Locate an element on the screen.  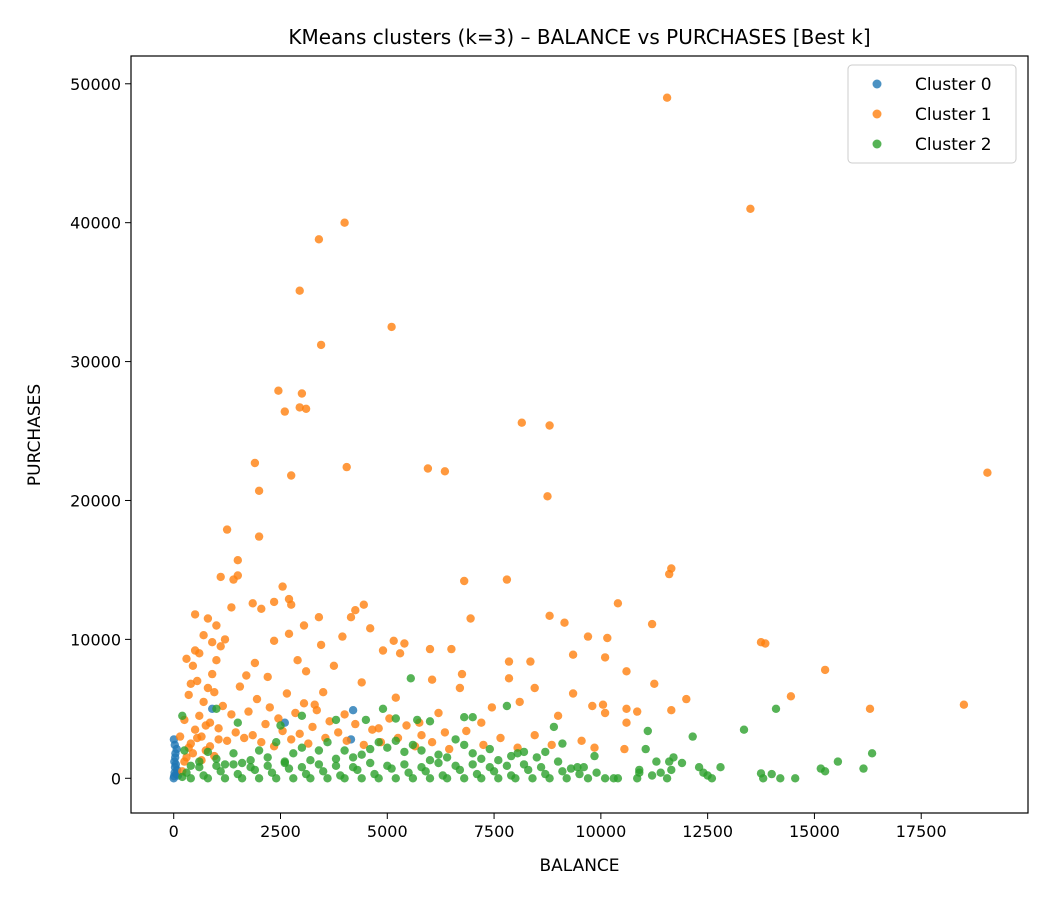
y-tick-label: 0 is located at coordinates (116, 778).